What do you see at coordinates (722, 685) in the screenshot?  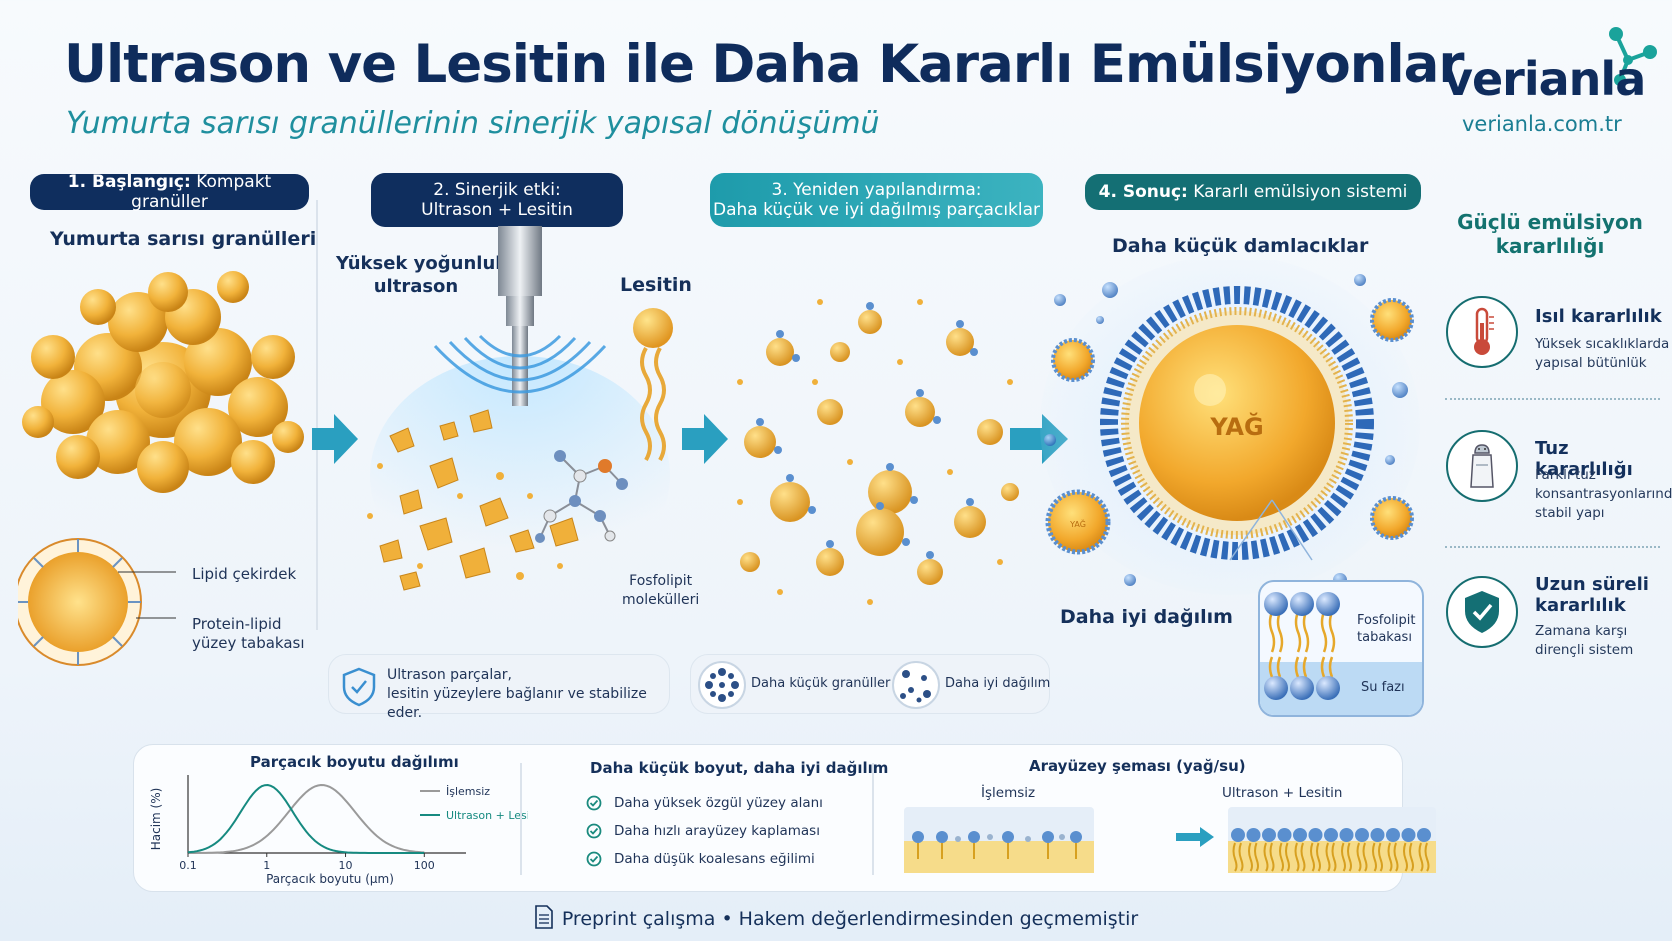 I see `small-granules-icon` at bounding box center [722, 685].